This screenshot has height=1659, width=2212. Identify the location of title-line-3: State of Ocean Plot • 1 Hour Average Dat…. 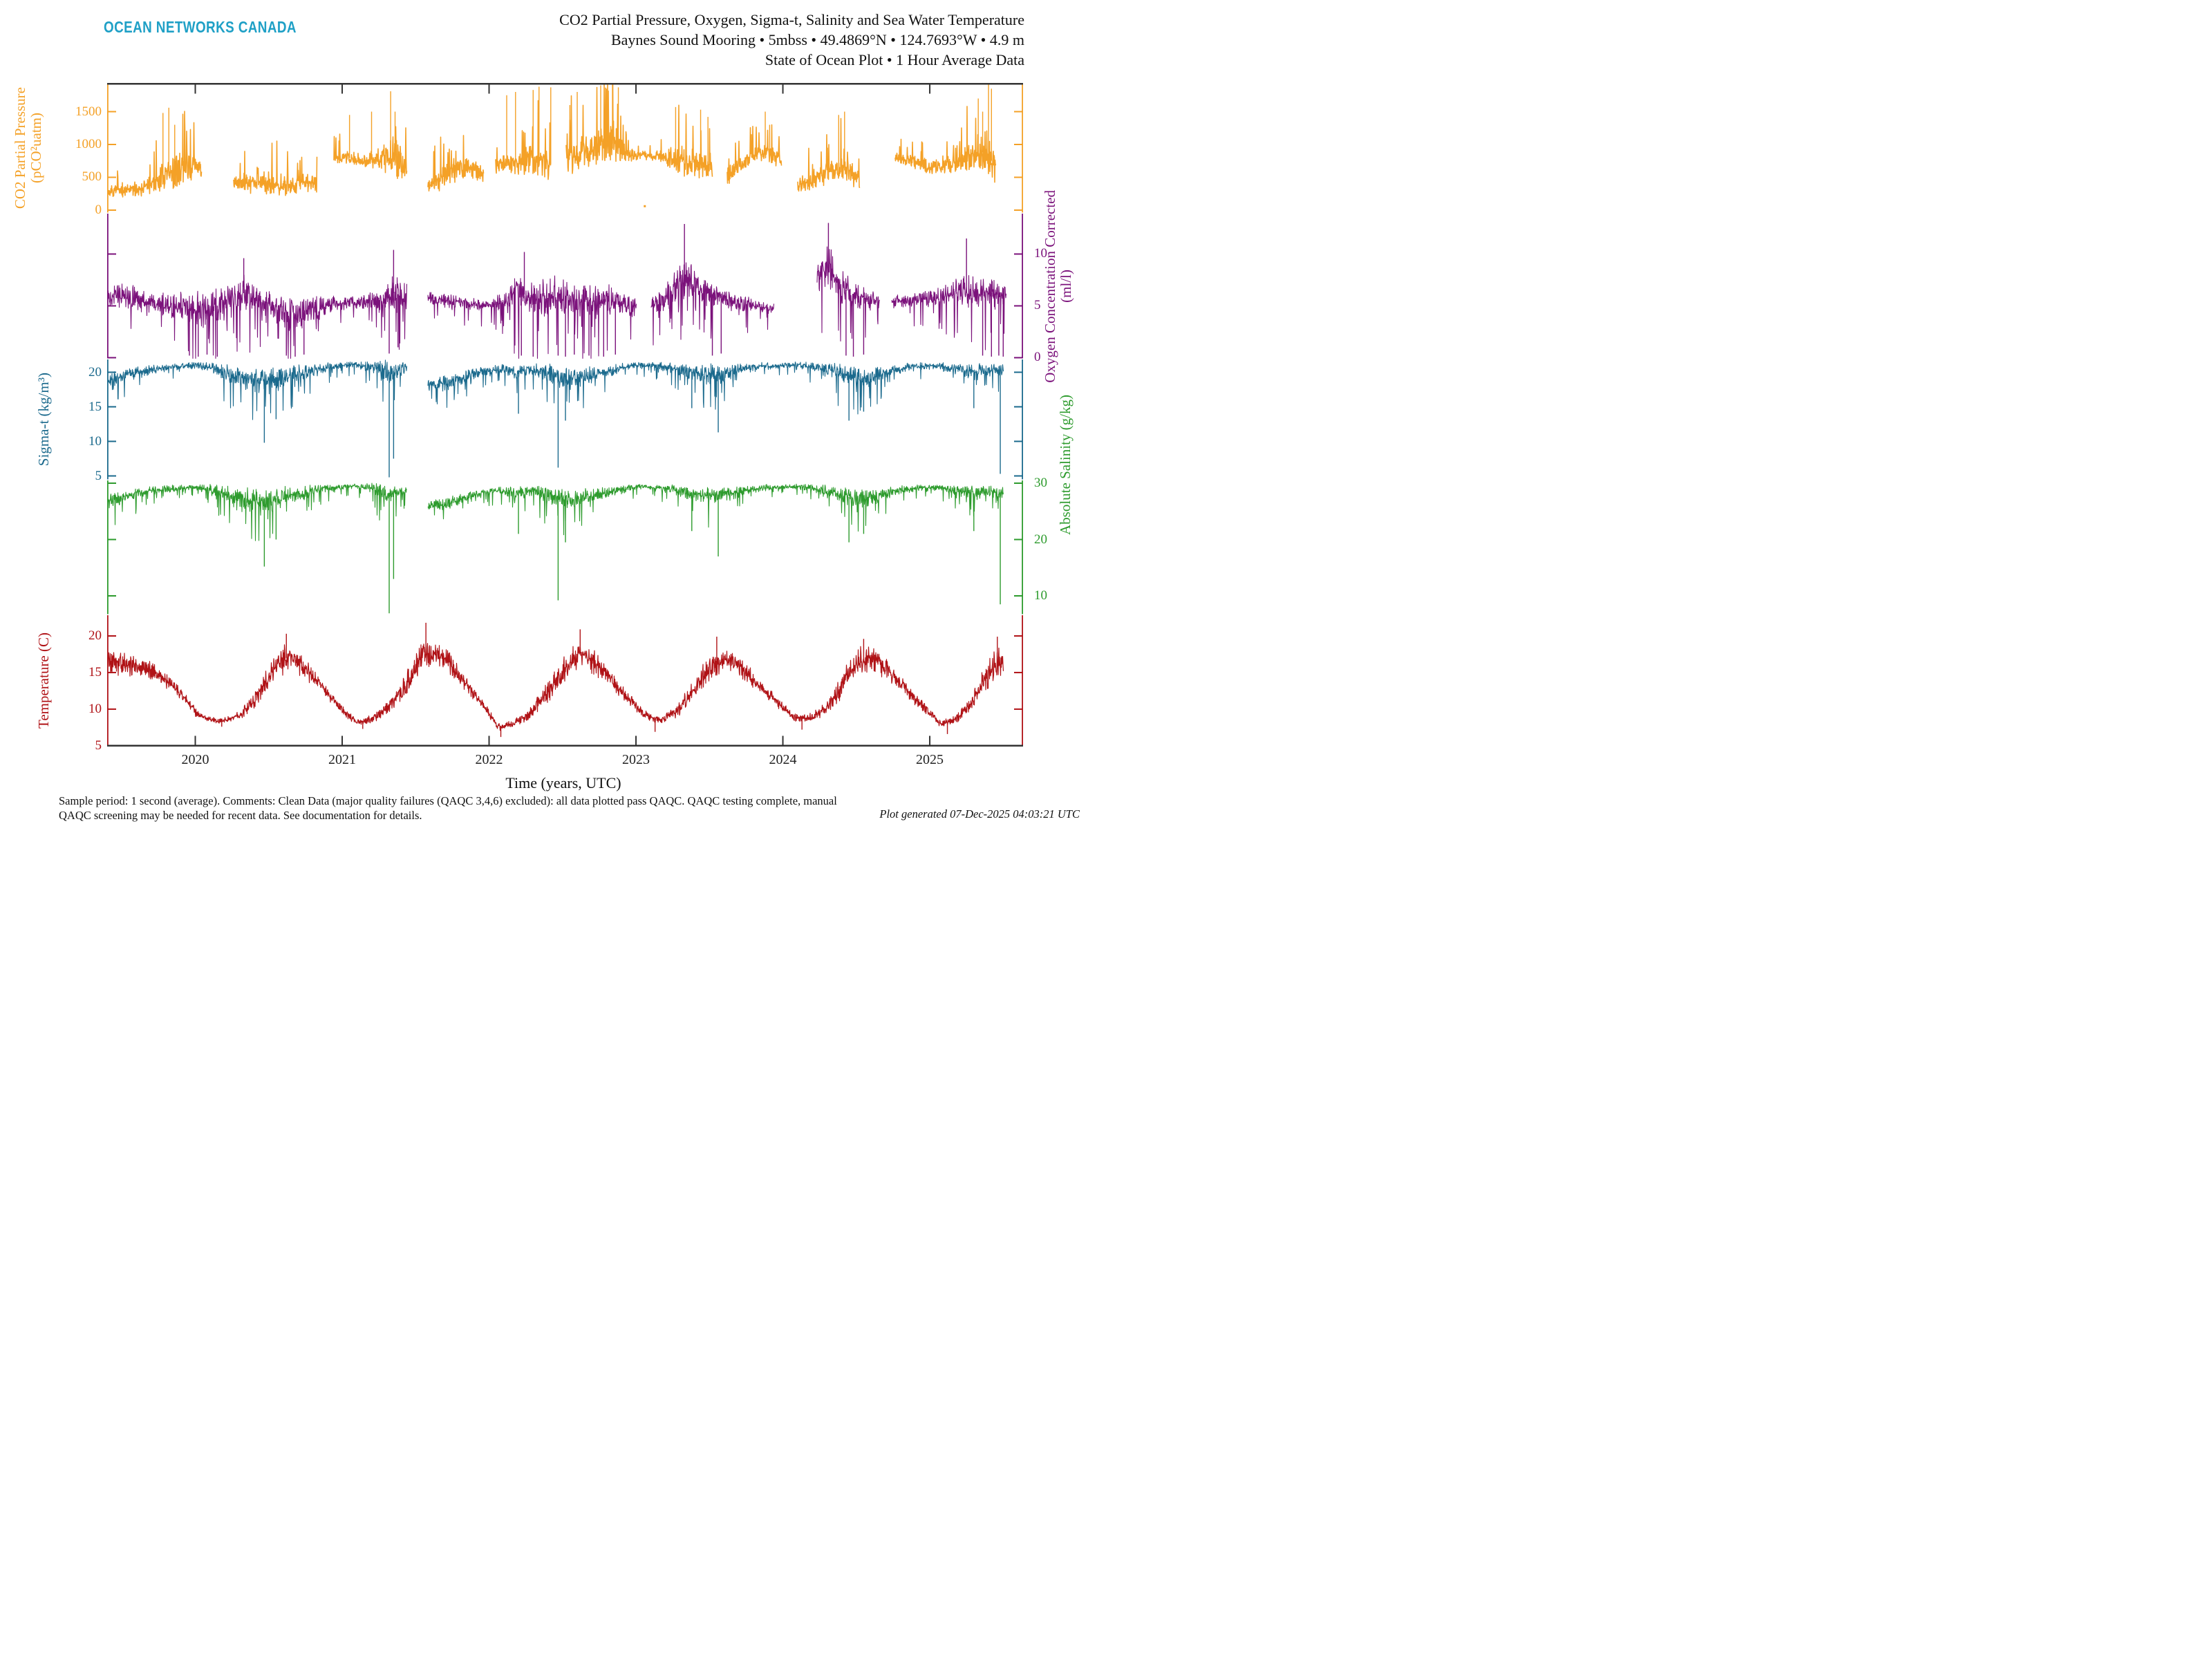
(894, 60).